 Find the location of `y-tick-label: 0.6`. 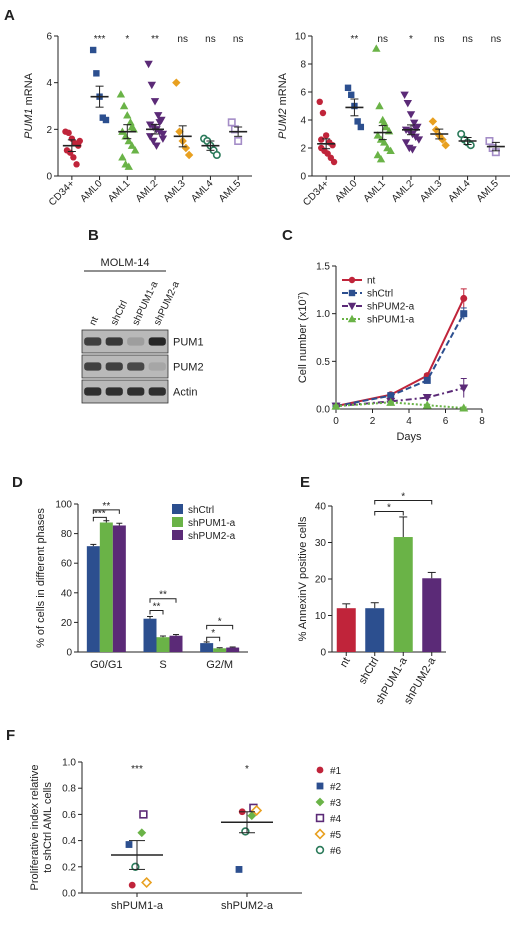

y-tick-label: 0.6 is located at coordinates (69, 815).